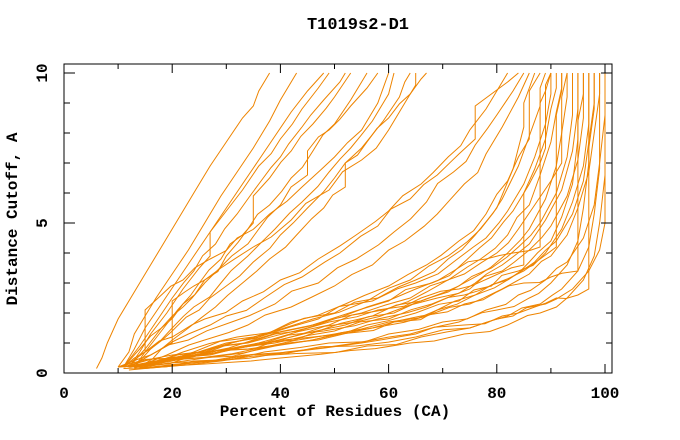  I want to click on y-tick-label: 5, so click(43, 223).